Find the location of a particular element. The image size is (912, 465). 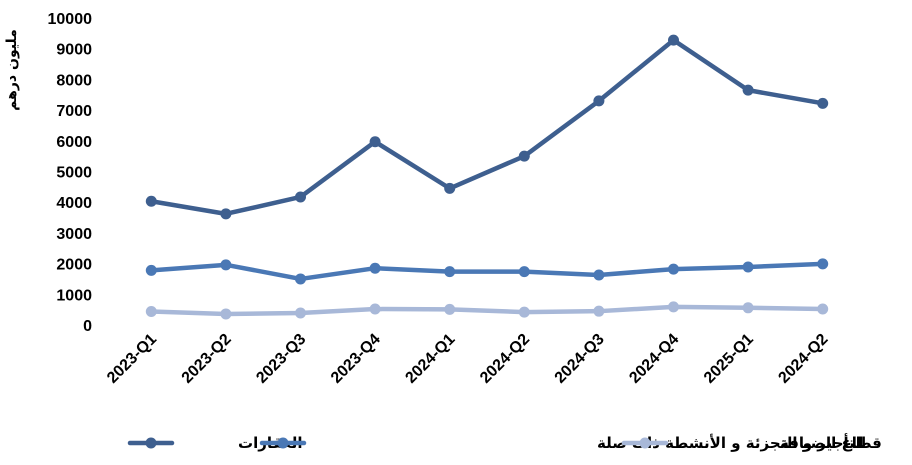

y-tick-label: 6000 is located at coordinates (74, 142).